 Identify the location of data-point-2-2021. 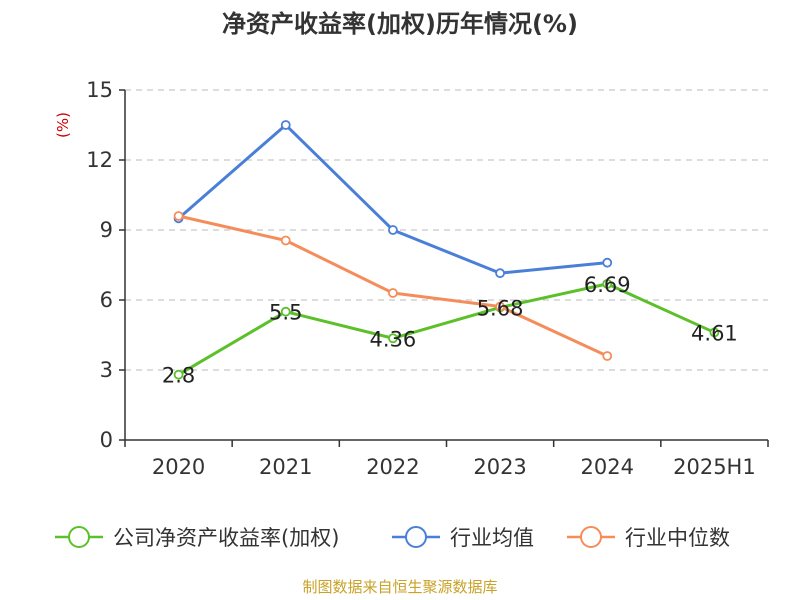
(285, 240).